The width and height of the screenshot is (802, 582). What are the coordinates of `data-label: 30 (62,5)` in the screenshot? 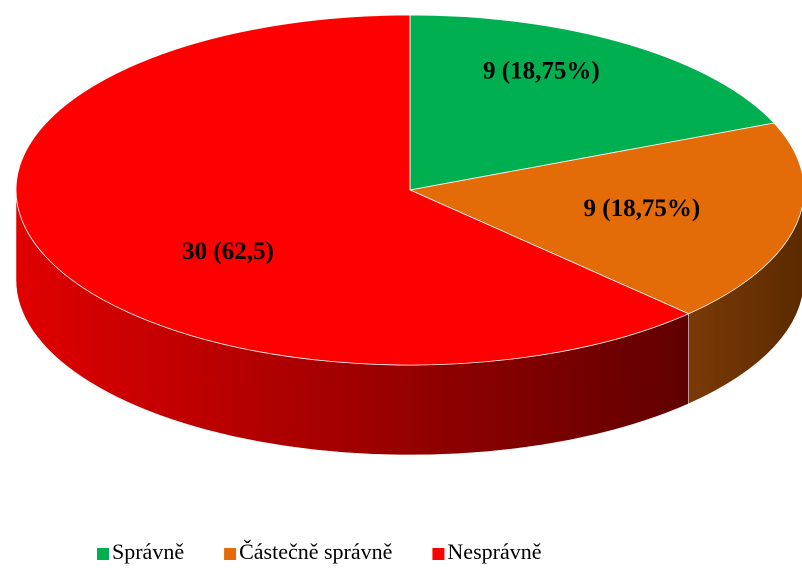 It's located at (228, 251).